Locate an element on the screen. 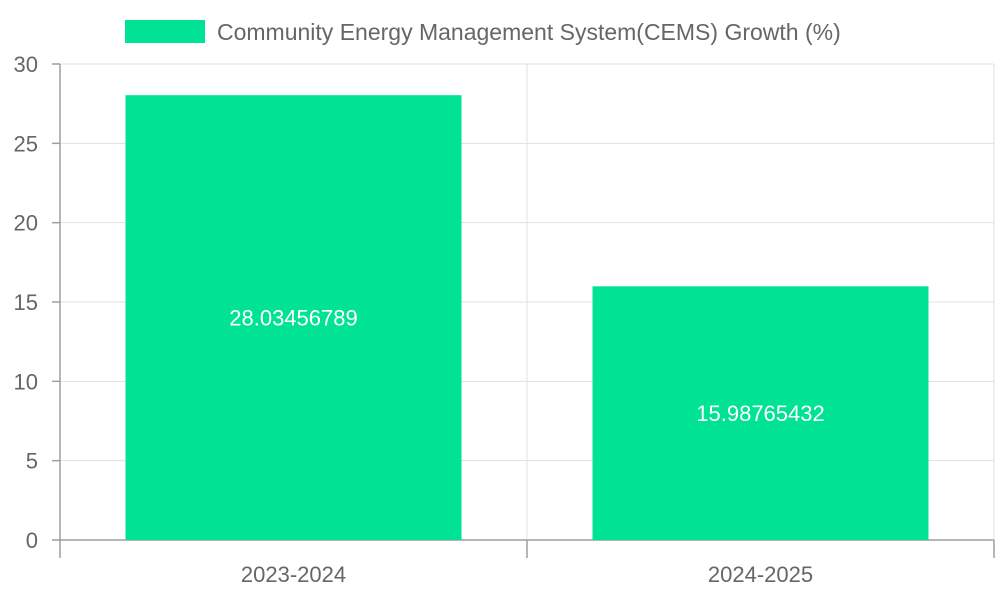  y-axis-ticks: 0 5 10 15 20 25 30 is located at coordinates (26, 302).